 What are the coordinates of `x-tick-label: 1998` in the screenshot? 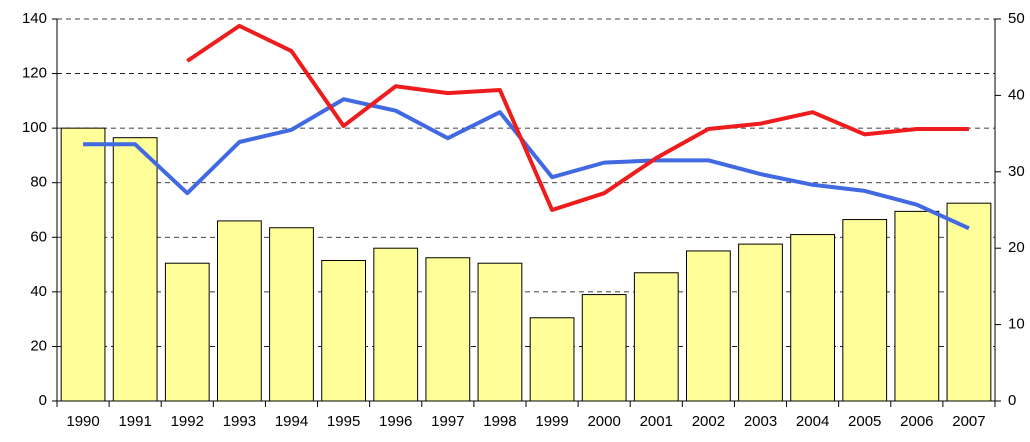 It's located at (499, 421).